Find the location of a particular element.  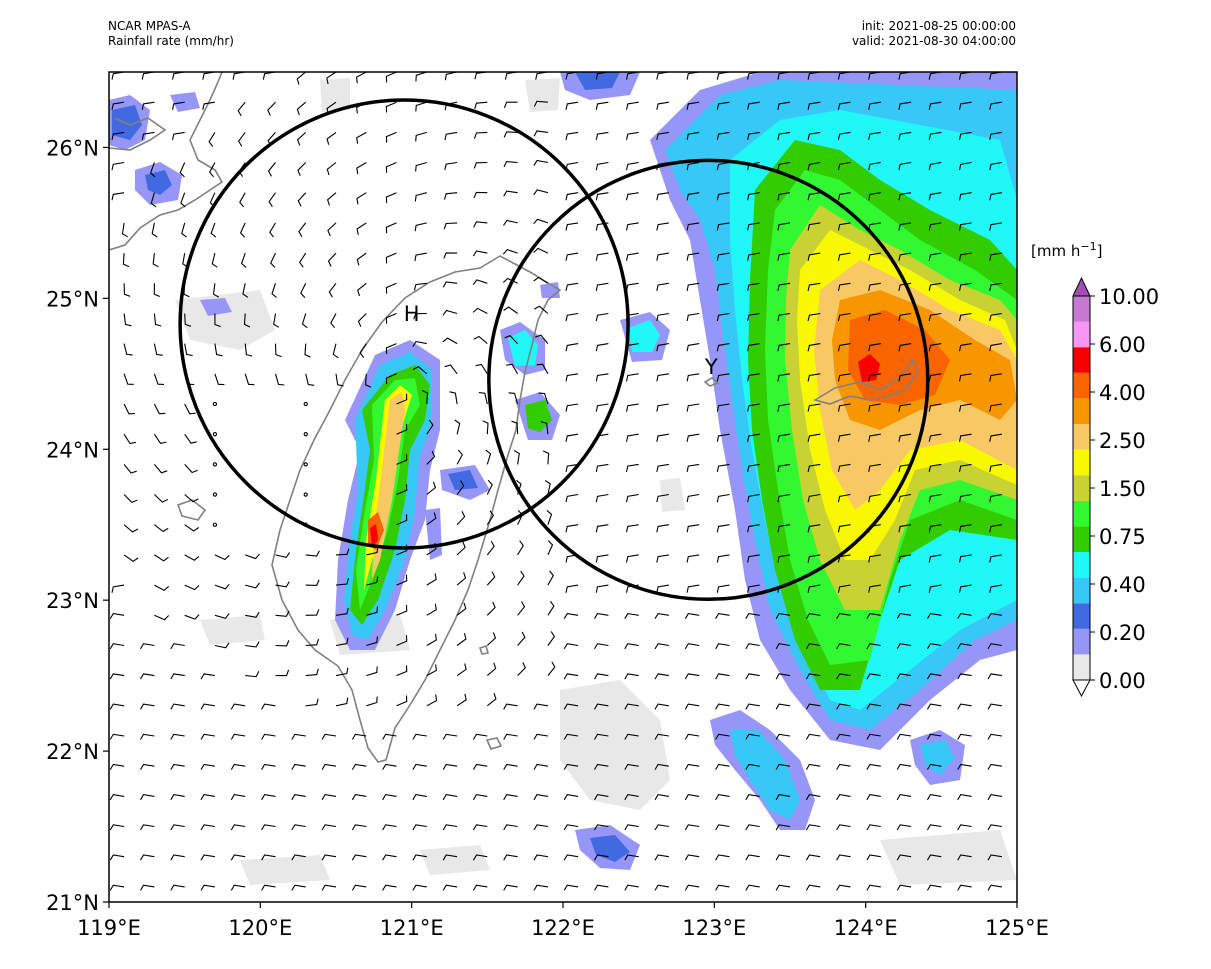

lat-tick-label: 23°N is located at coordinates (72, 601).